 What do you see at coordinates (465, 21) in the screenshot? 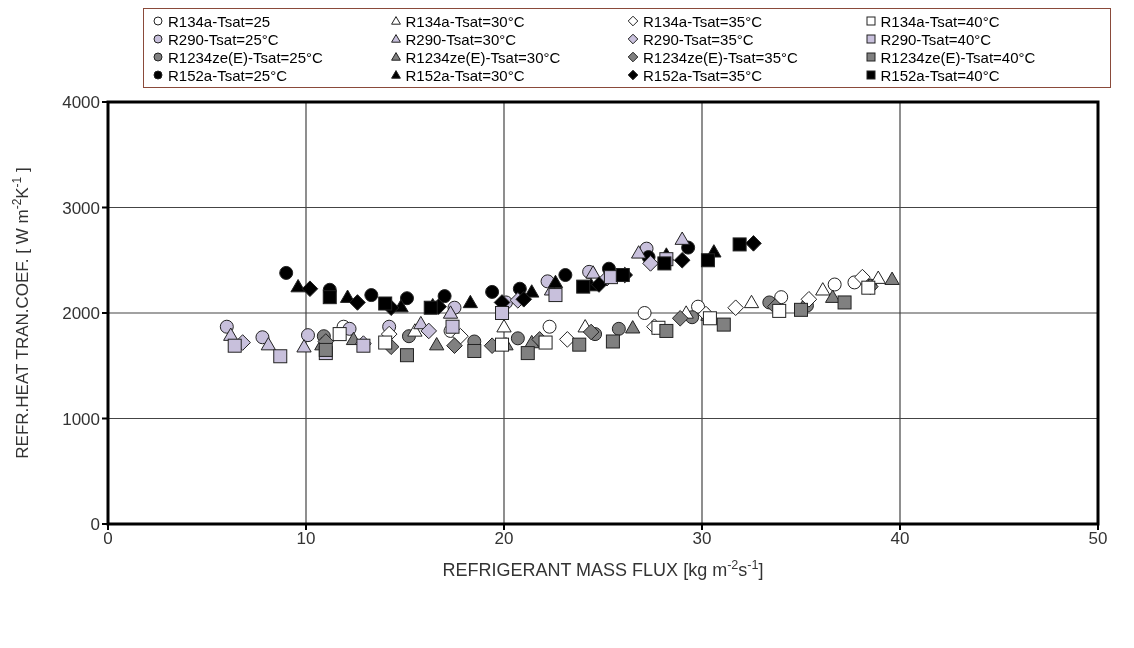
I see `legend-label: R134a-Tsat=30°C` at bounding box center [465, 21].